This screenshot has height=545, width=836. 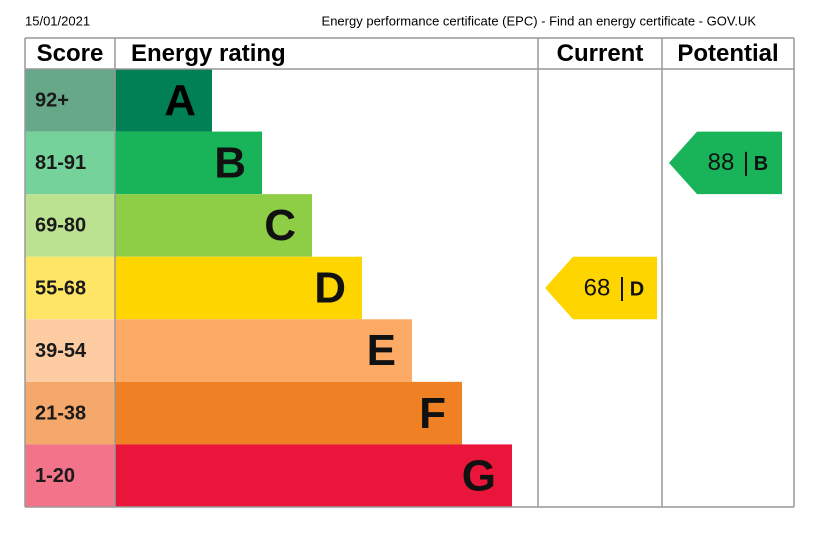 I want to click on score-label: 81-91, so click(x=60, y=163).